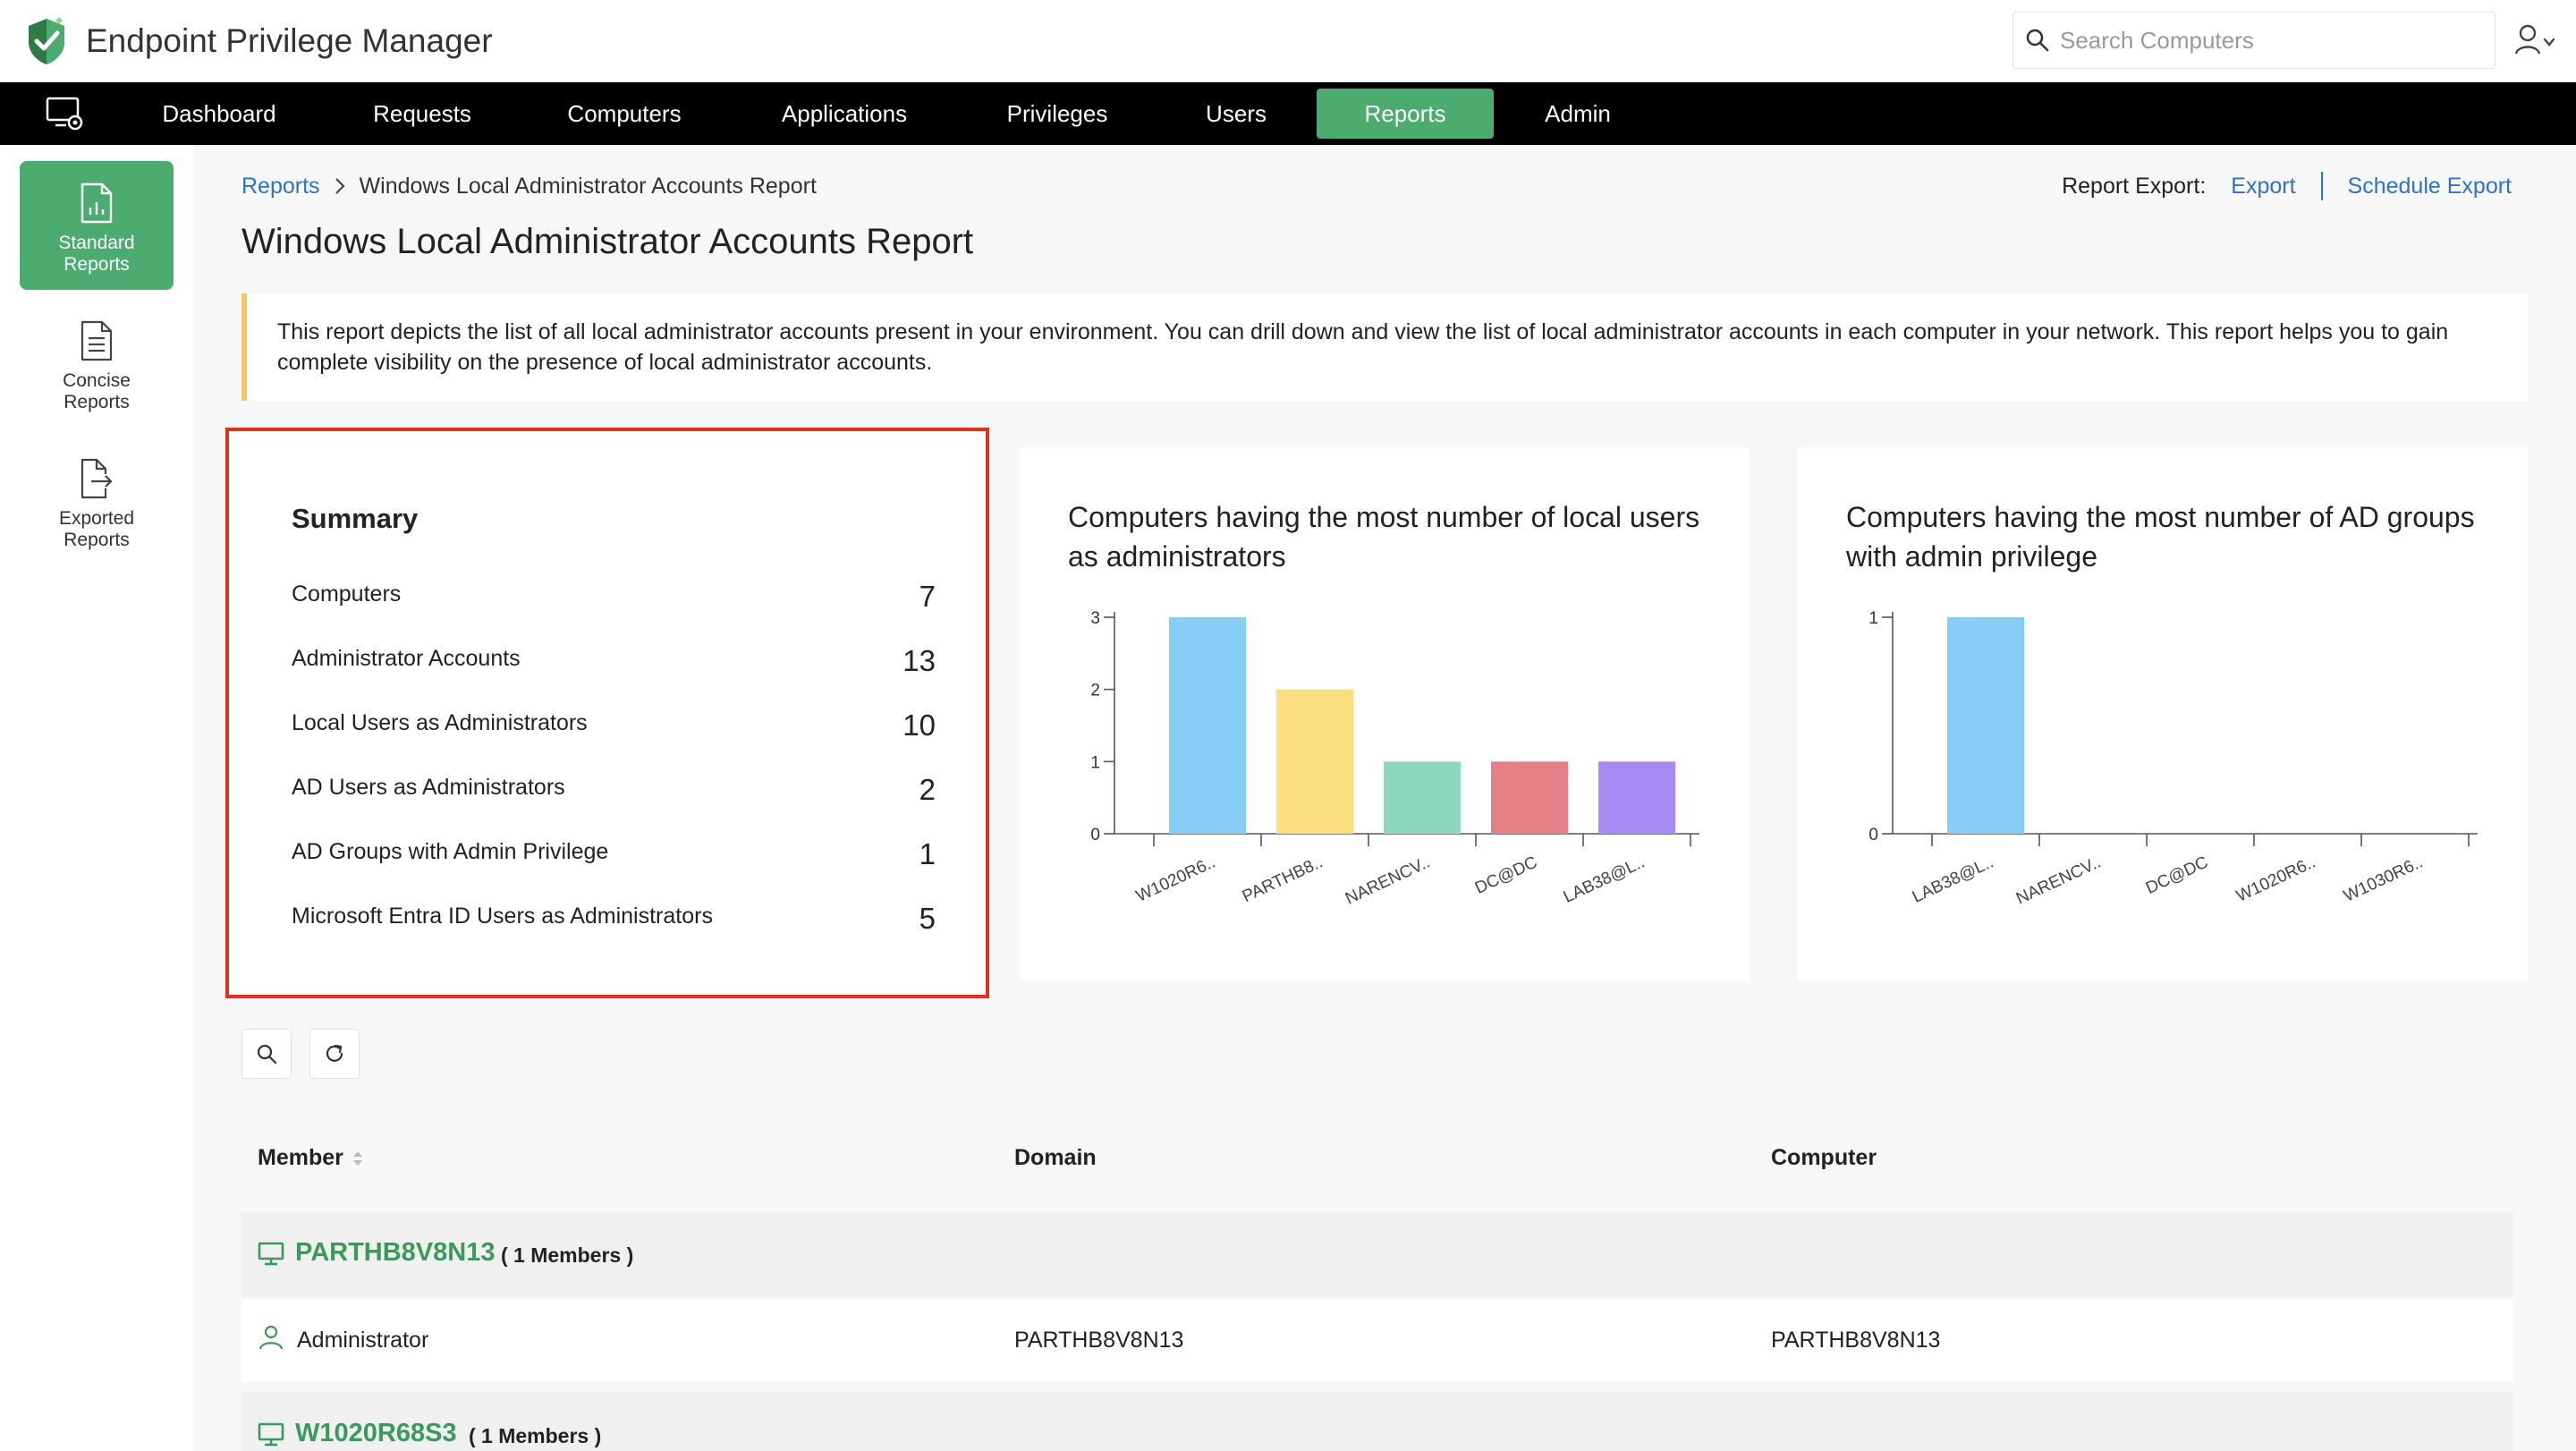 Image resolution: width=2576 pixels, height=1451 pixels. What do you see at coordinates (271, 1337) in the screenshot?
I see `user-icon` at bounding box center [271, 1337].